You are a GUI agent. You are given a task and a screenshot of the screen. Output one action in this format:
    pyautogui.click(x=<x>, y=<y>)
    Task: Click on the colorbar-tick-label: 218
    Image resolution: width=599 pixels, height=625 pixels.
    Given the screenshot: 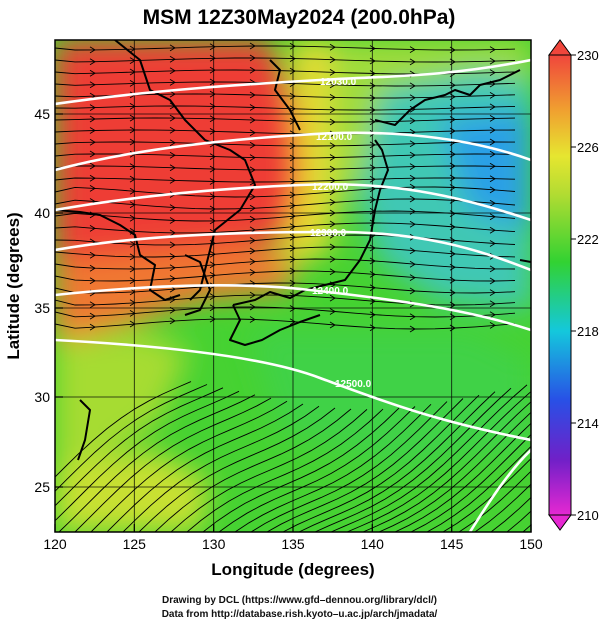 What is the action you would take?
    pyautogui.click(x=588, y=331)
    